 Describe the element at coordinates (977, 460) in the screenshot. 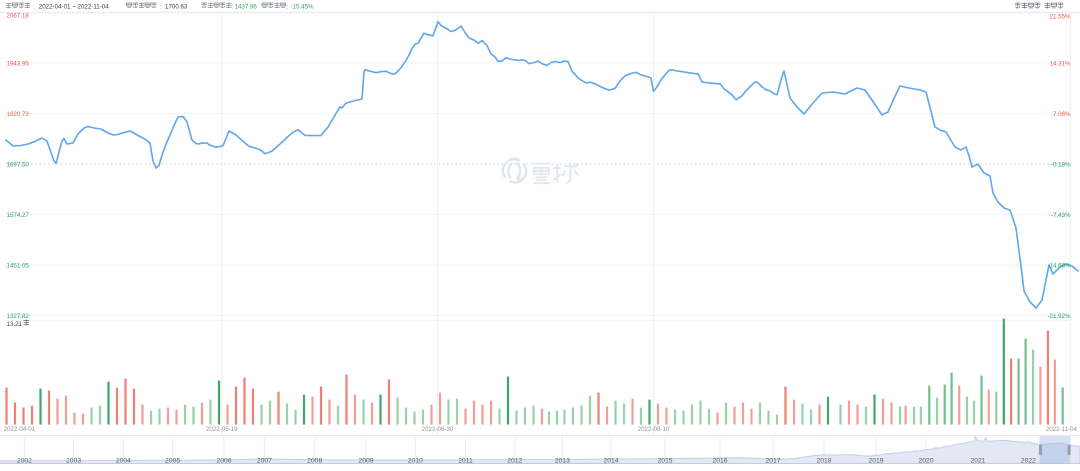

I see `svg-text: 2021` at that location.